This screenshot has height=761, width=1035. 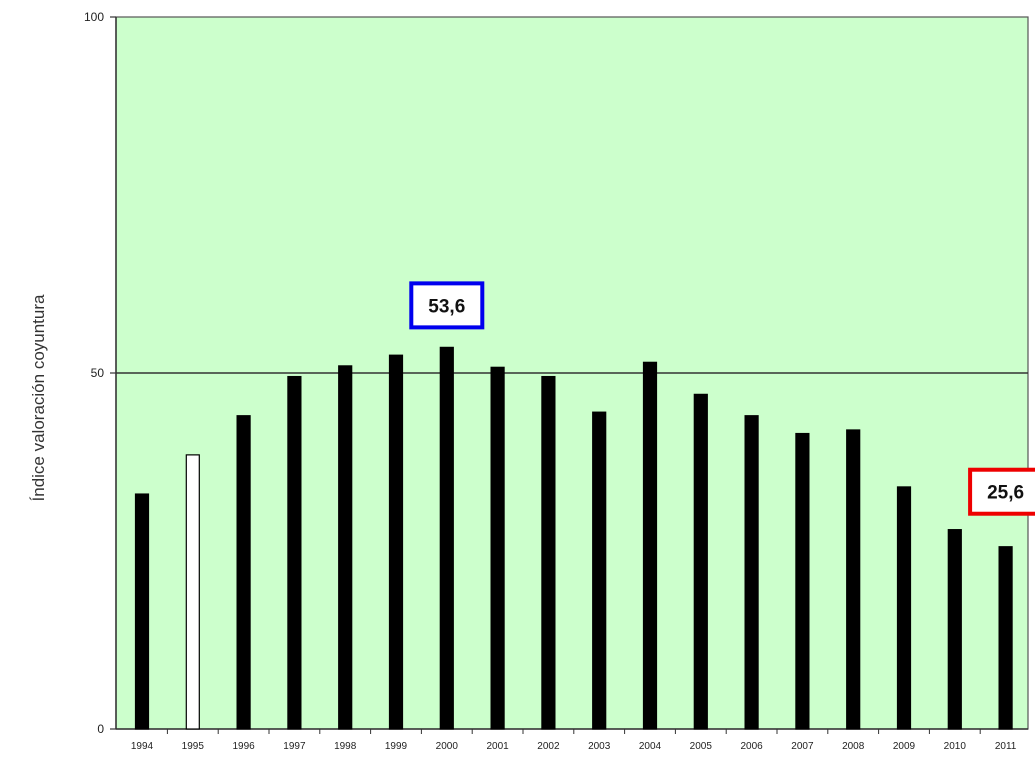 What do you see at coordinates (447, 746) in the screenshot?
I see `x-tick-label-2000: 2000` at bounding box center [447, 746].